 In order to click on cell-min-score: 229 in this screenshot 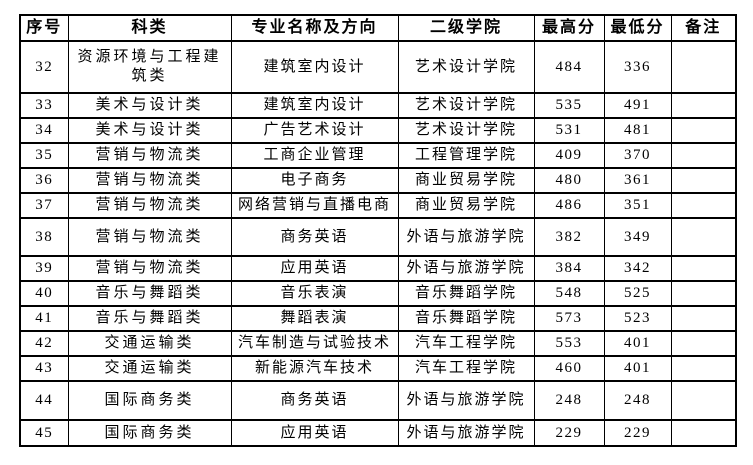, I will do `click(637, 433)`.